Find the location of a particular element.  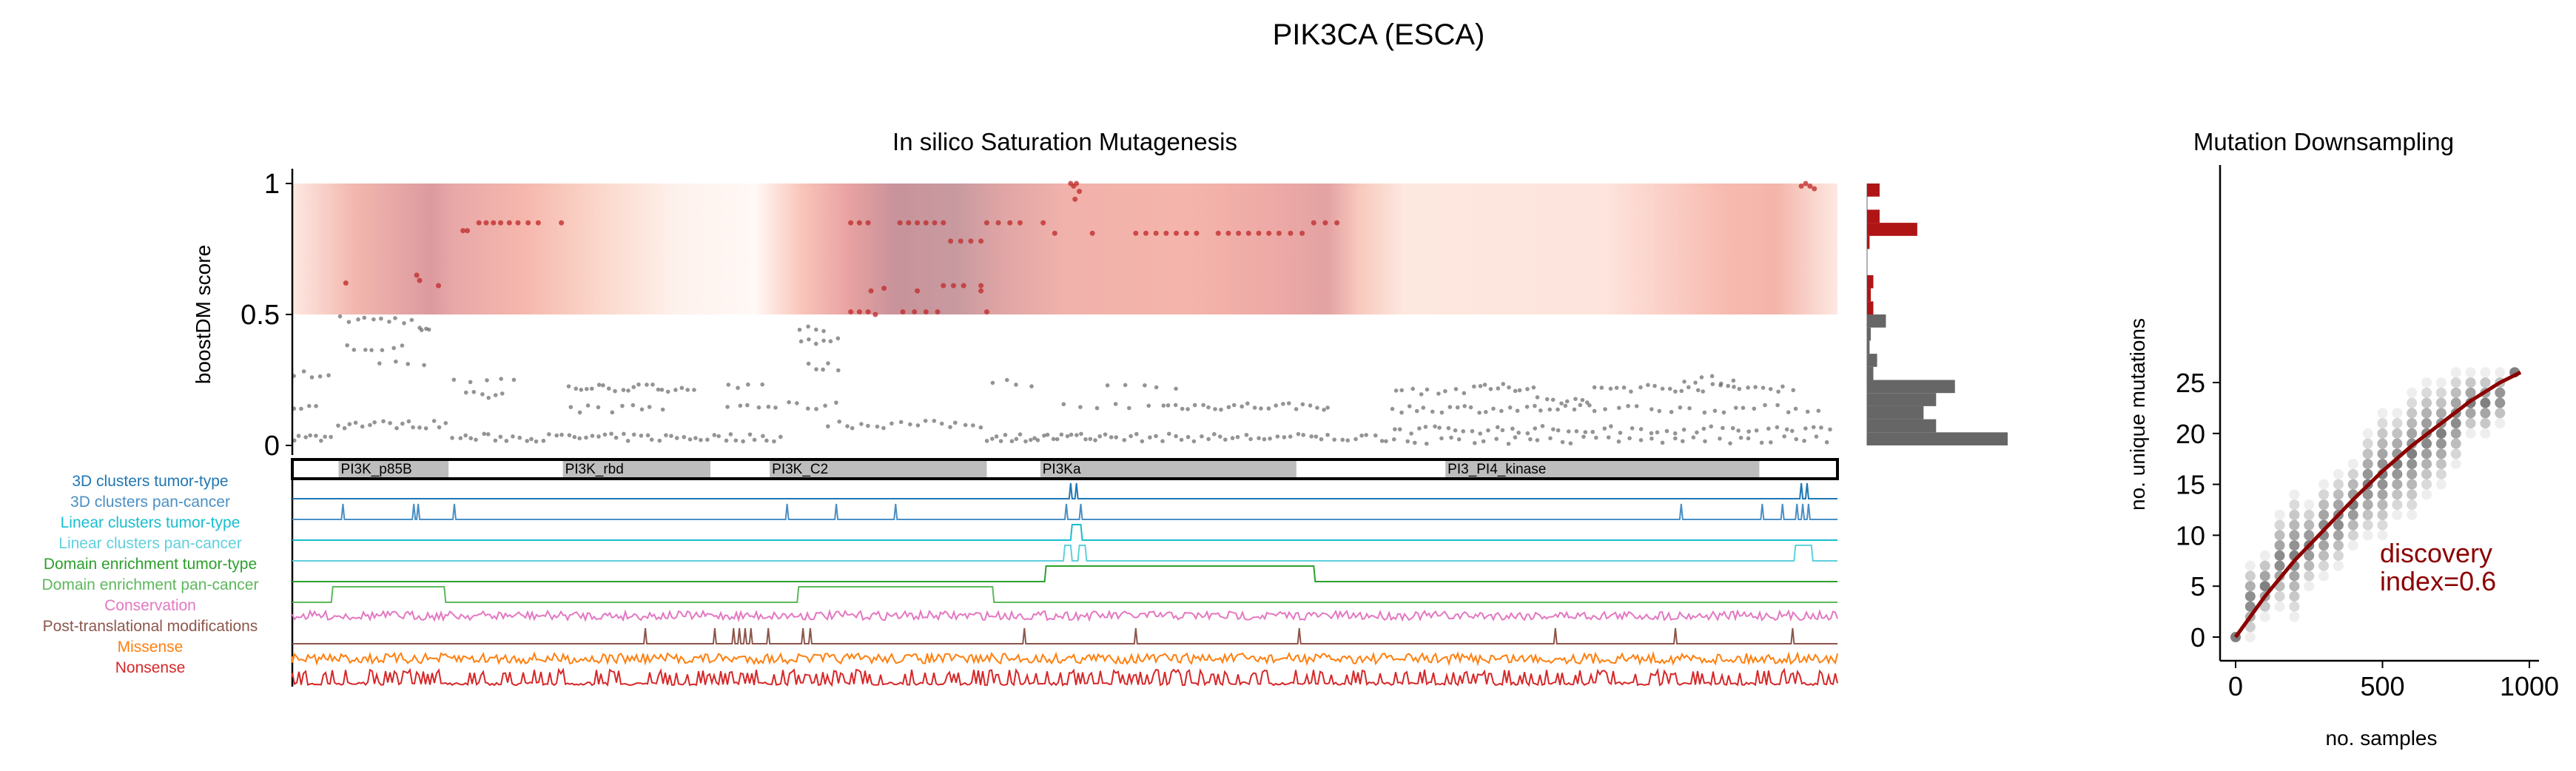

domain-label: PI3K_rbd is located at coordinates (594, 469).